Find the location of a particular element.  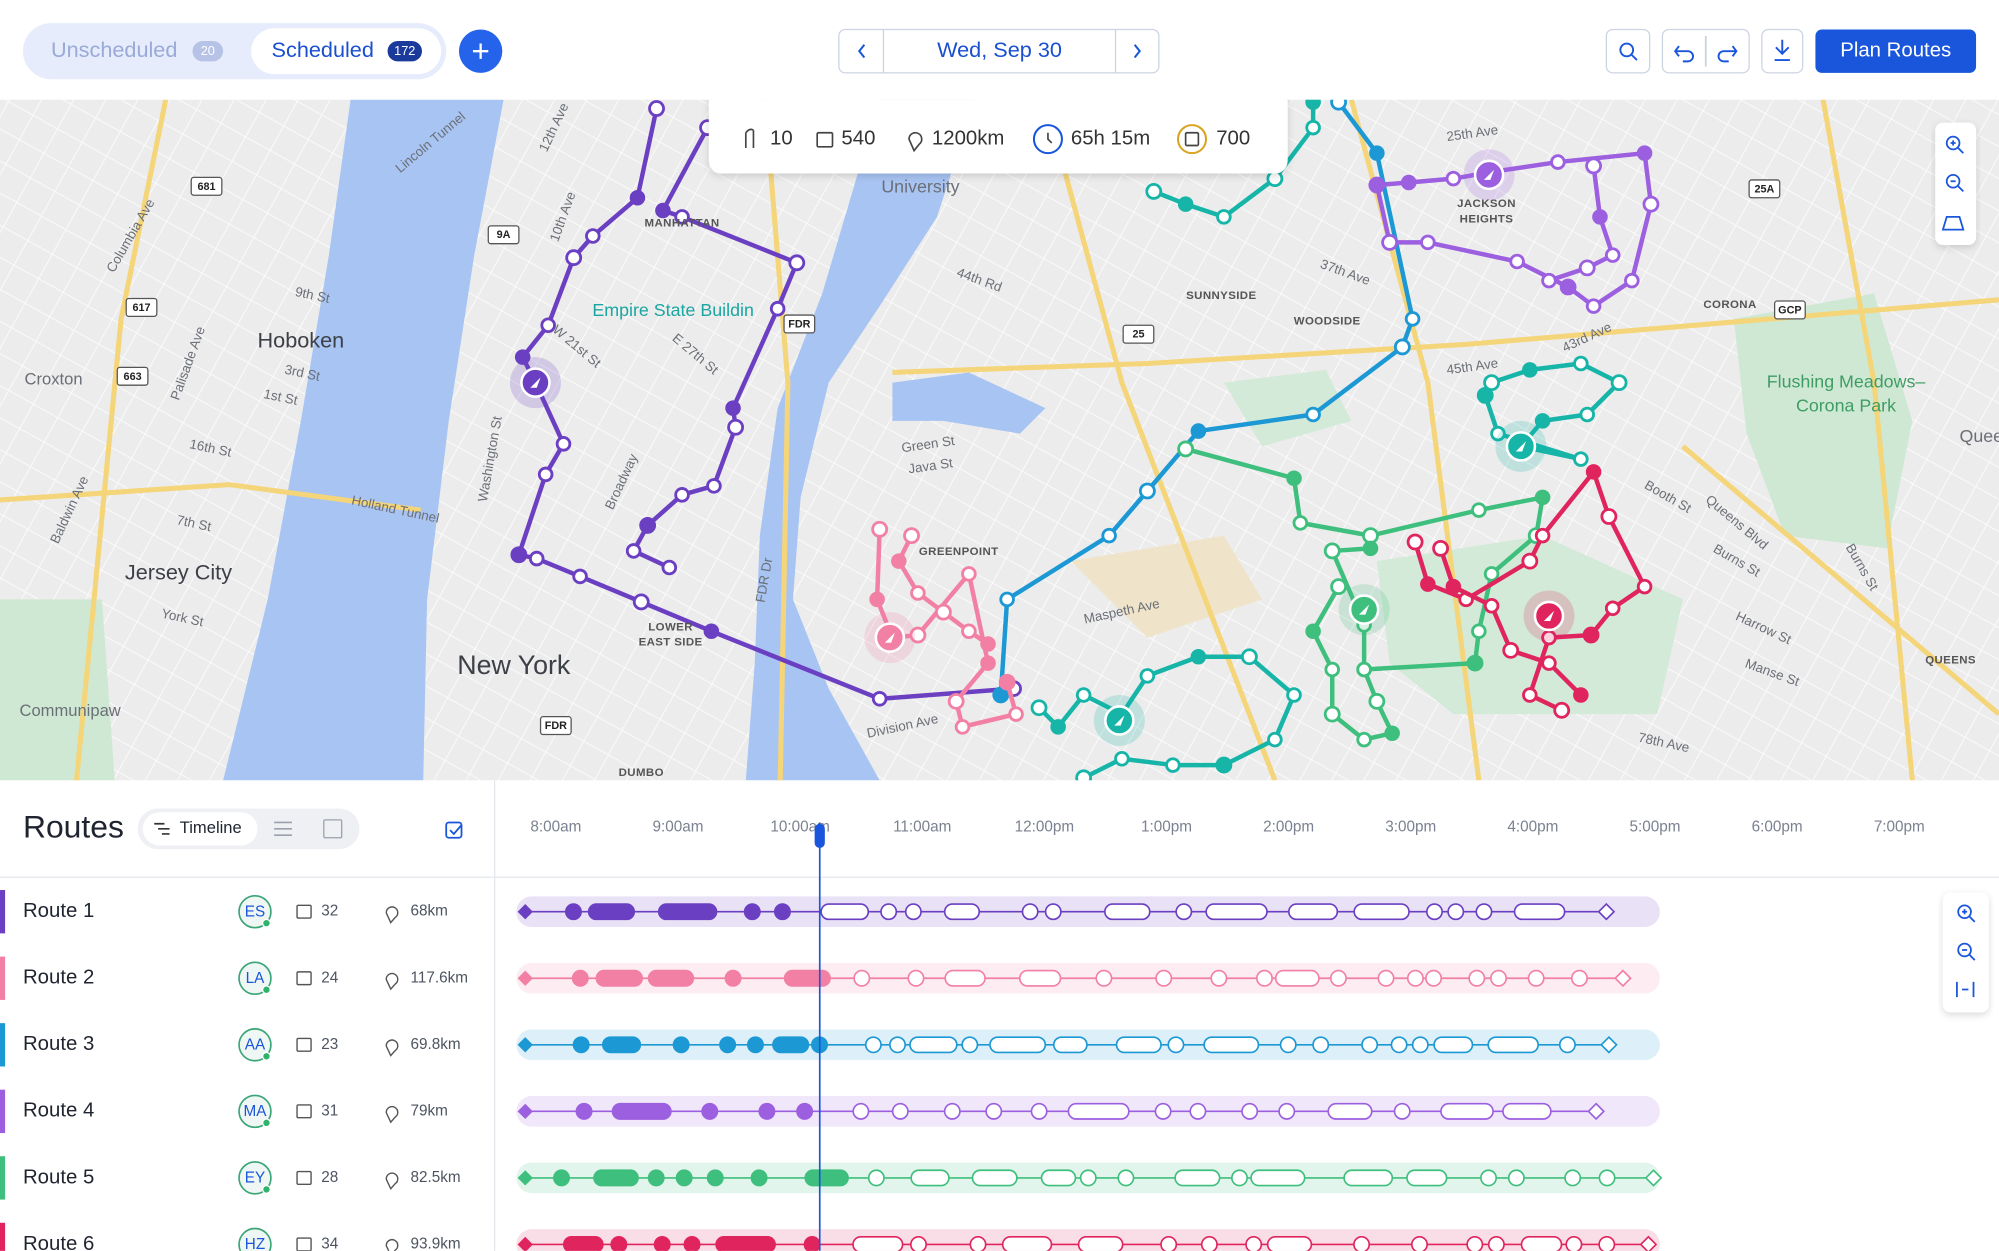

zoom-in is located at coordinates (1954, 144).